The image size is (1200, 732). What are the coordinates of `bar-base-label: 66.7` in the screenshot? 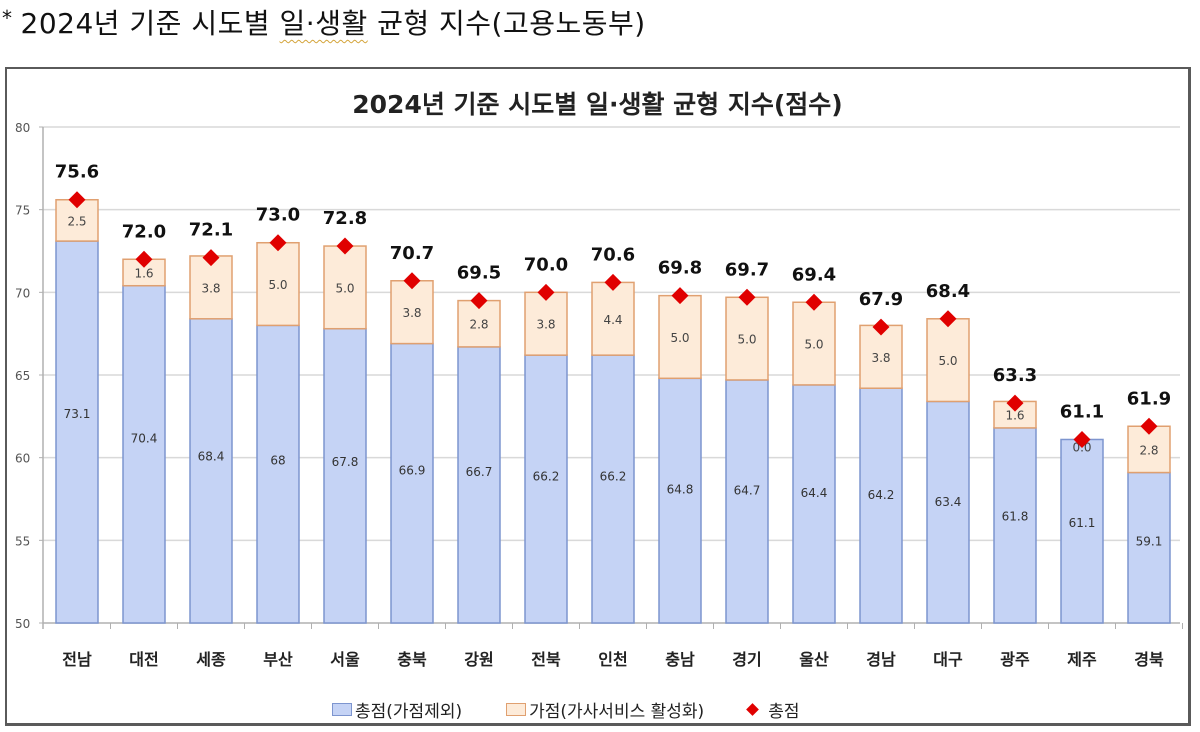 It's located at (479, 472).